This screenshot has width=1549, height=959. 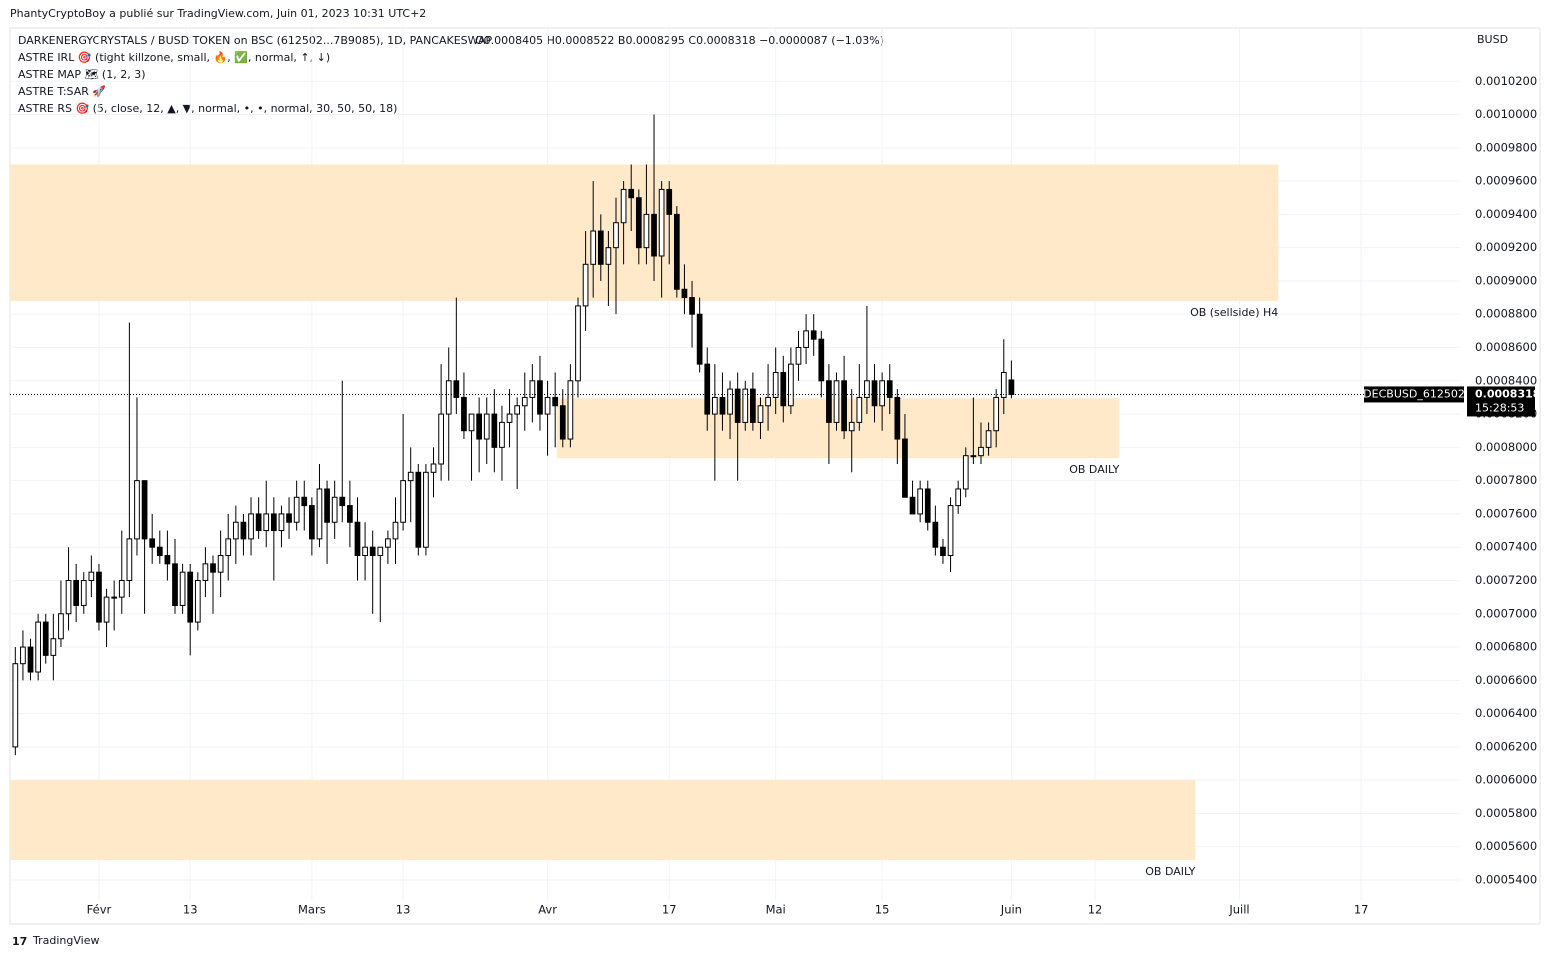 What do you see at coordinates (1506, 746) in the screenshot?
I see `y-tick-label: 0.0006200` at bounding box center [1506, 746].